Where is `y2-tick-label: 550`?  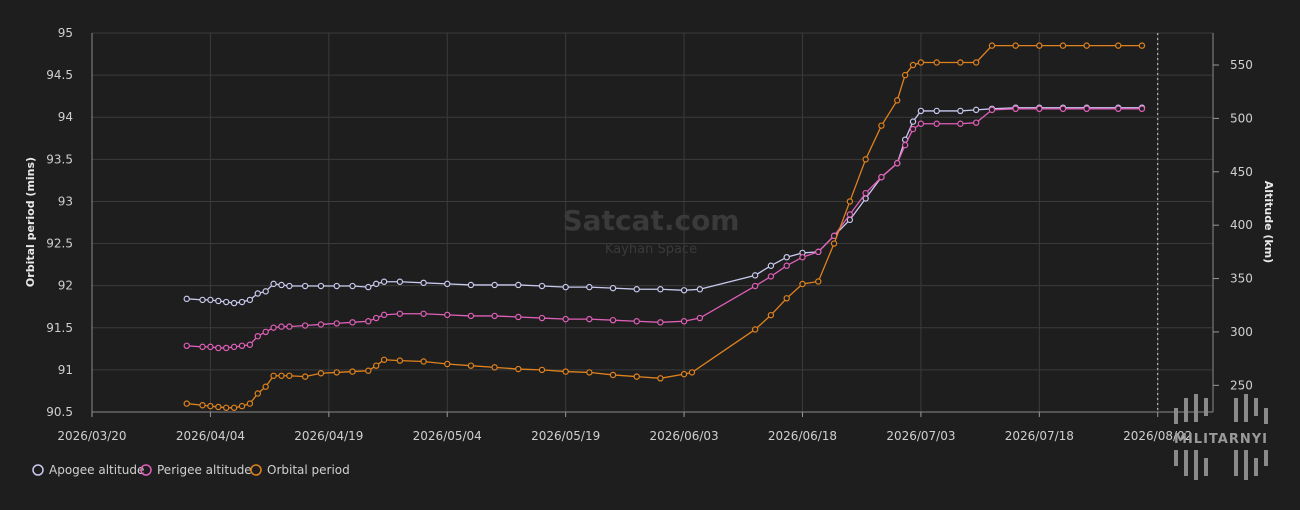 y2-tick-label: 550 is located at coordinates (1241, 65).